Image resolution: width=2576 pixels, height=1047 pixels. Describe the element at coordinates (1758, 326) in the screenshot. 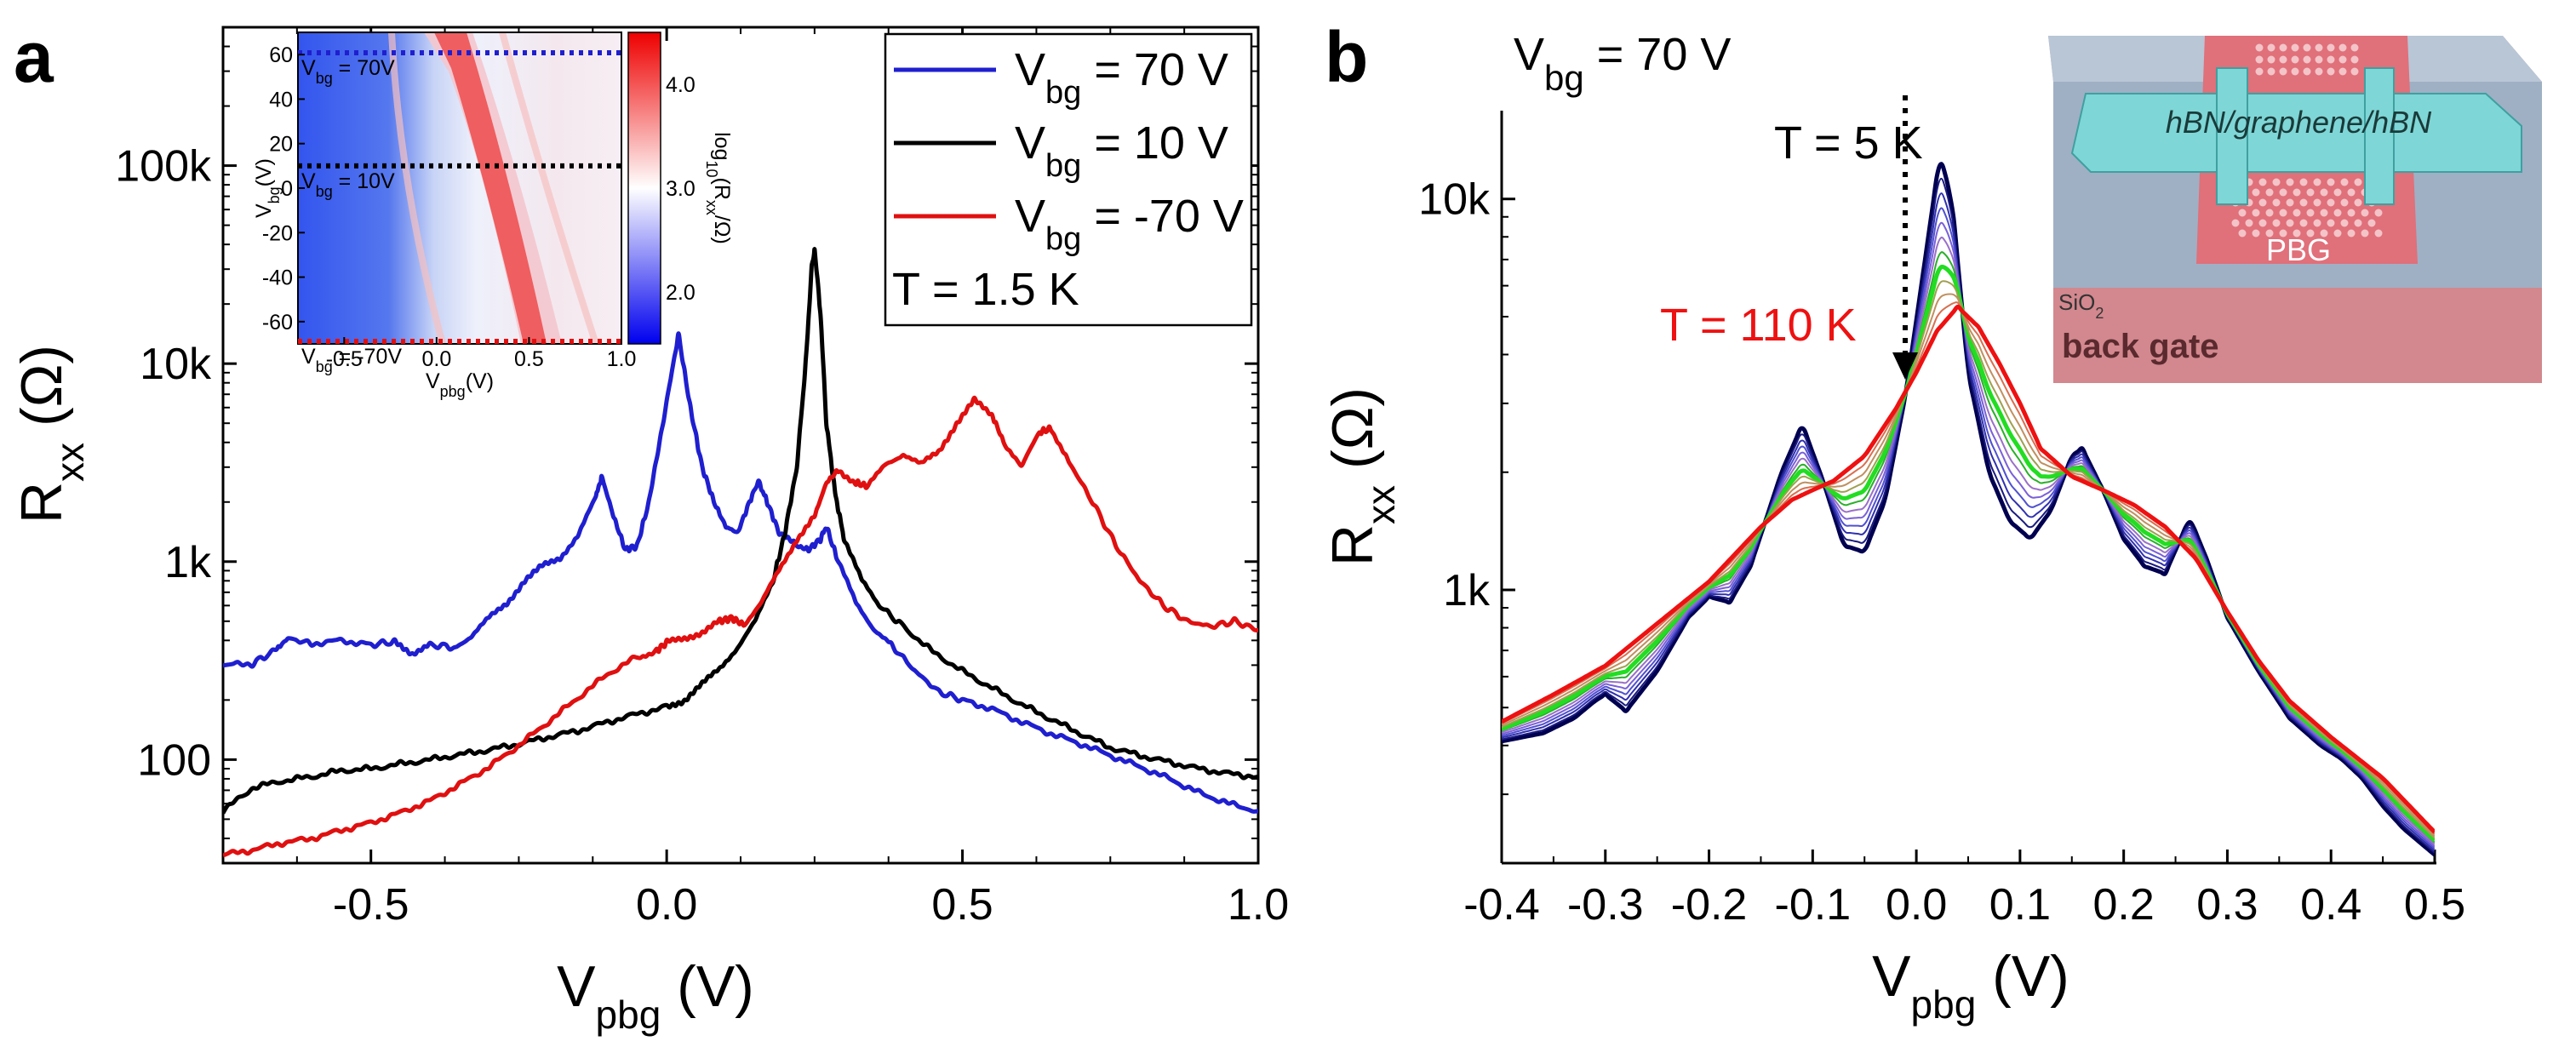

I see `annotation-high-temperature: T = 110 K` at that location.